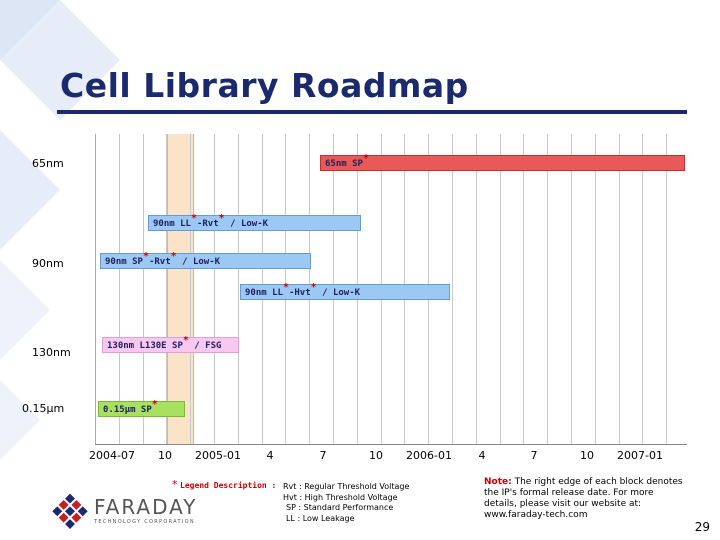  What do you see at coordinates (640, 455) in the screenshot?
I see `x-tick-label: 2007-01` at bounding box center [640, 455].